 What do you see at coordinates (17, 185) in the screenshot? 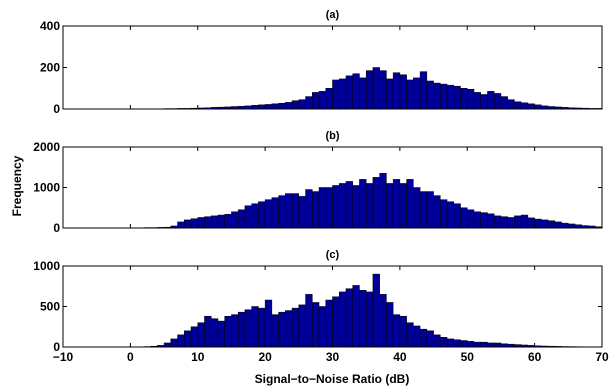
I see `y-axis-label: Frequency` at bounding box center [17, 185].